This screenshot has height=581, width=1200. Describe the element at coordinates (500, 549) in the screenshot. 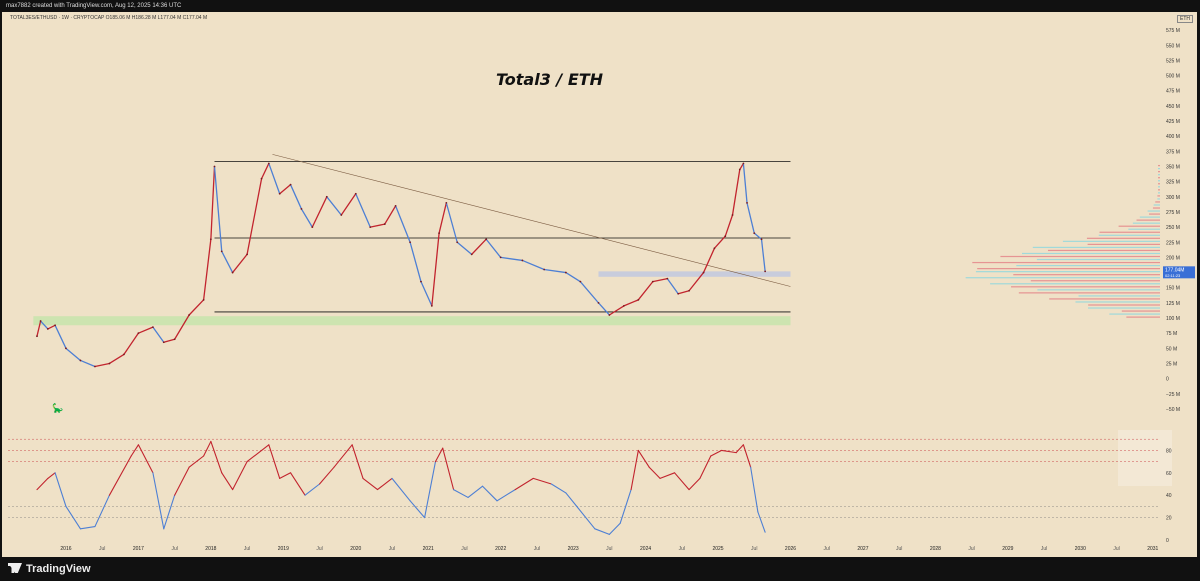

I see `x-tick-label: 2022` at that location.